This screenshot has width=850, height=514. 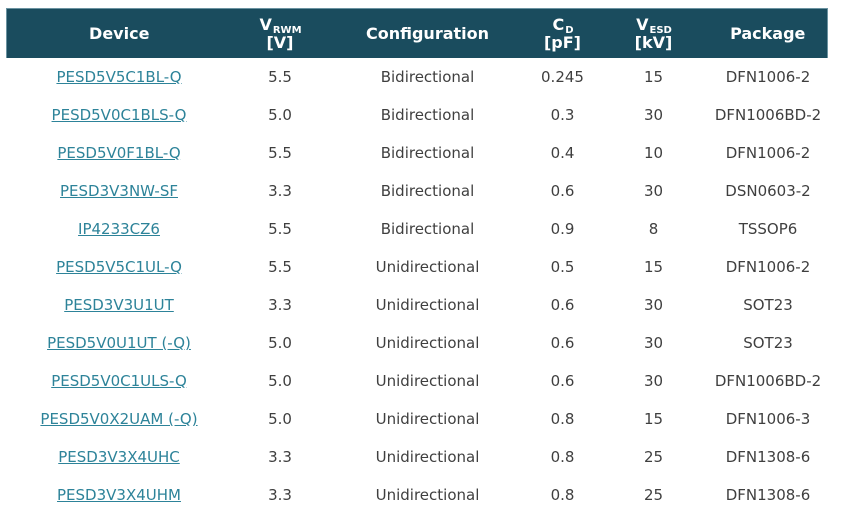 I want to click on vrwm-symbol: VRWM, so click(x=280, y=25).